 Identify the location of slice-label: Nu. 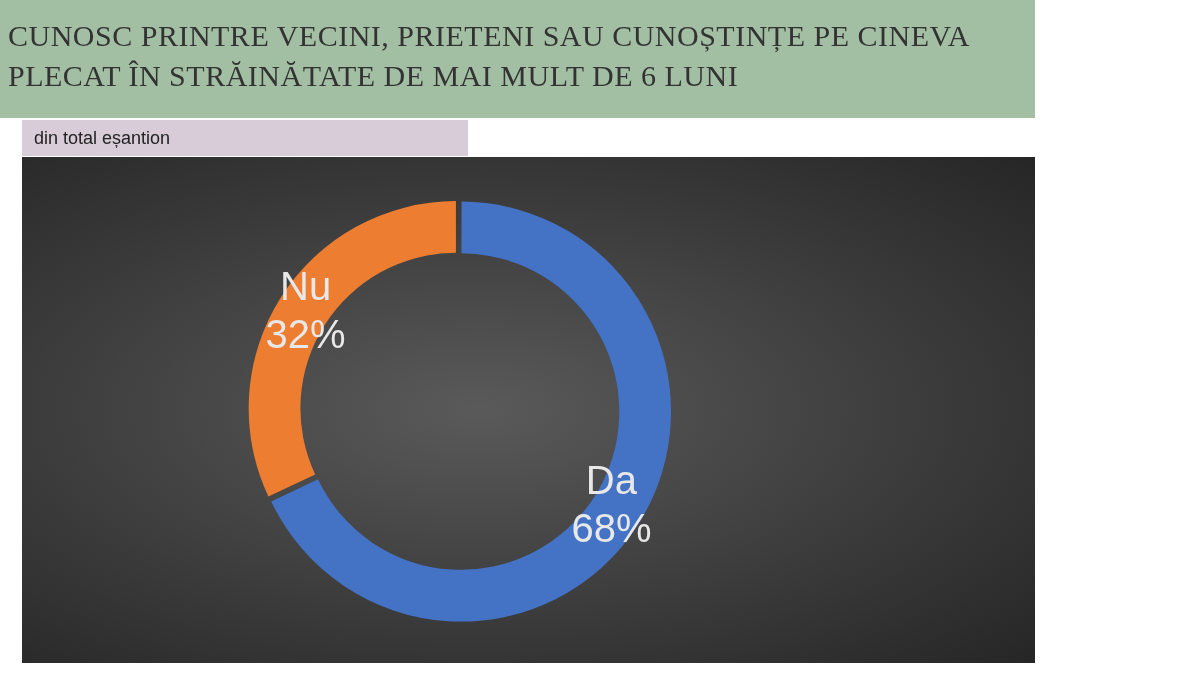
(306, 285).